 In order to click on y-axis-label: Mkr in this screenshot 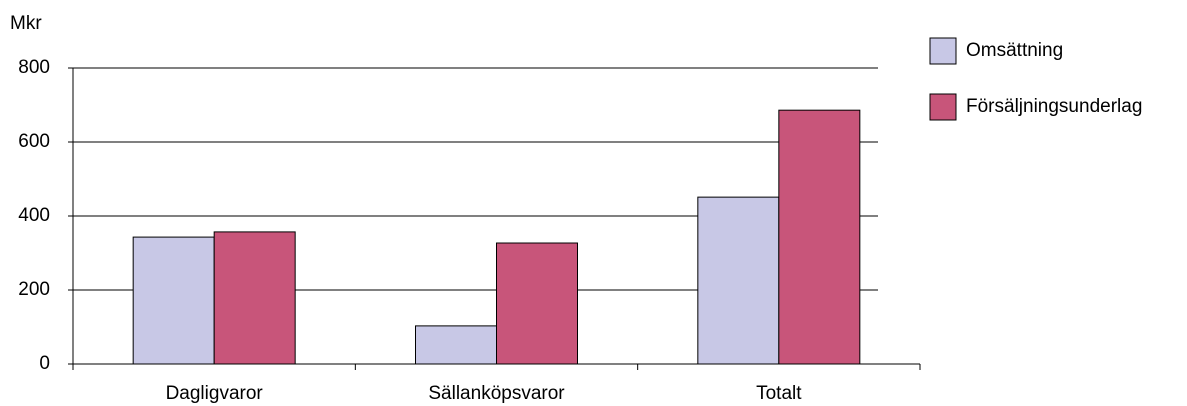, I will do `click(26, 23)`.